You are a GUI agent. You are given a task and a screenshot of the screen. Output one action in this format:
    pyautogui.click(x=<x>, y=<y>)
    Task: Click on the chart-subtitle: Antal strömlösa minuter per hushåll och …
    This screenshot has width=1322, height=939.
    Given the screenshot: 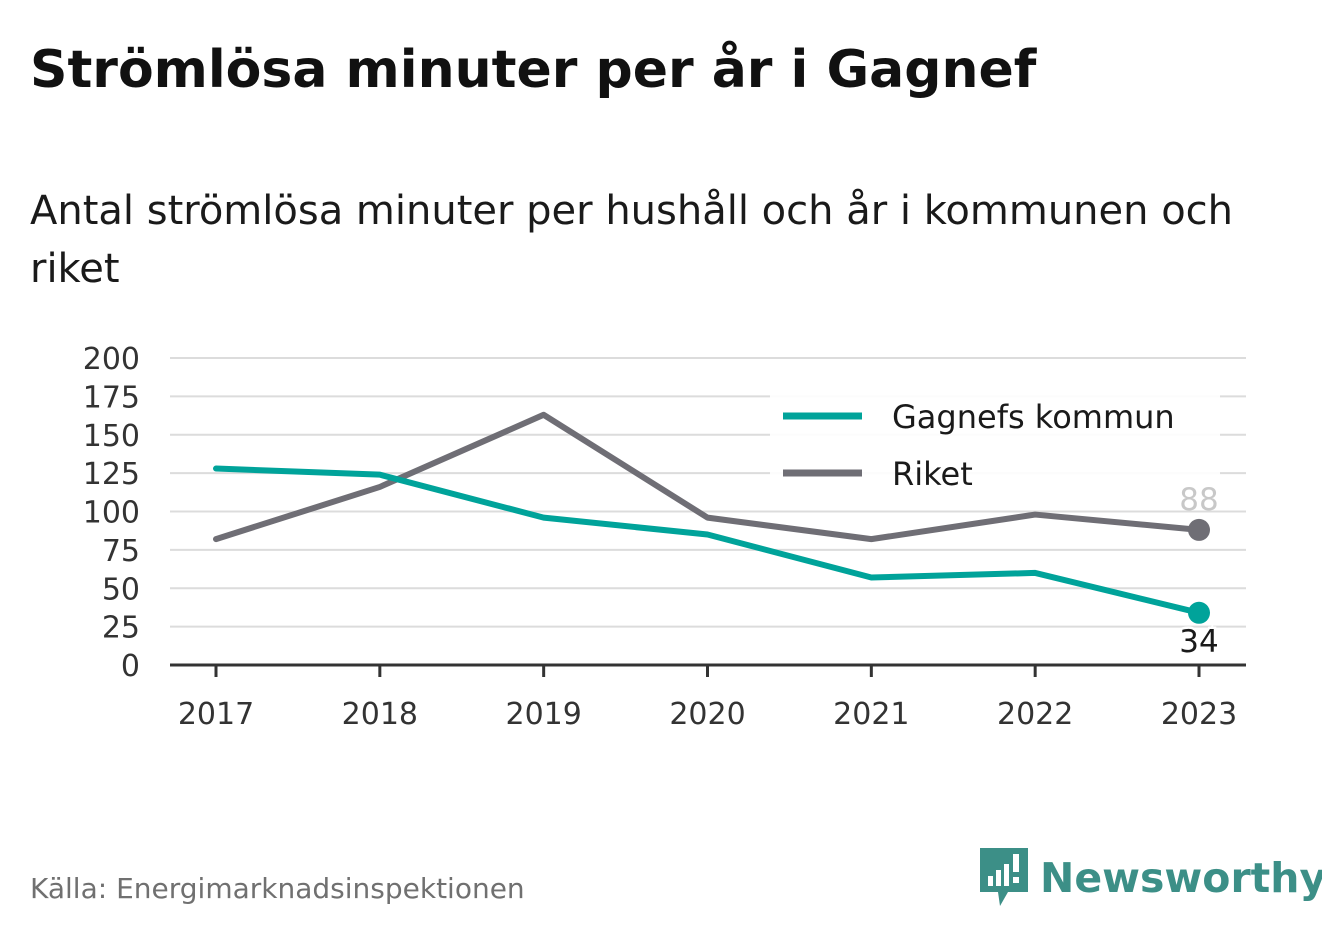 What is the action you would take?
    pyautogui.click(x=632, y=240)
    